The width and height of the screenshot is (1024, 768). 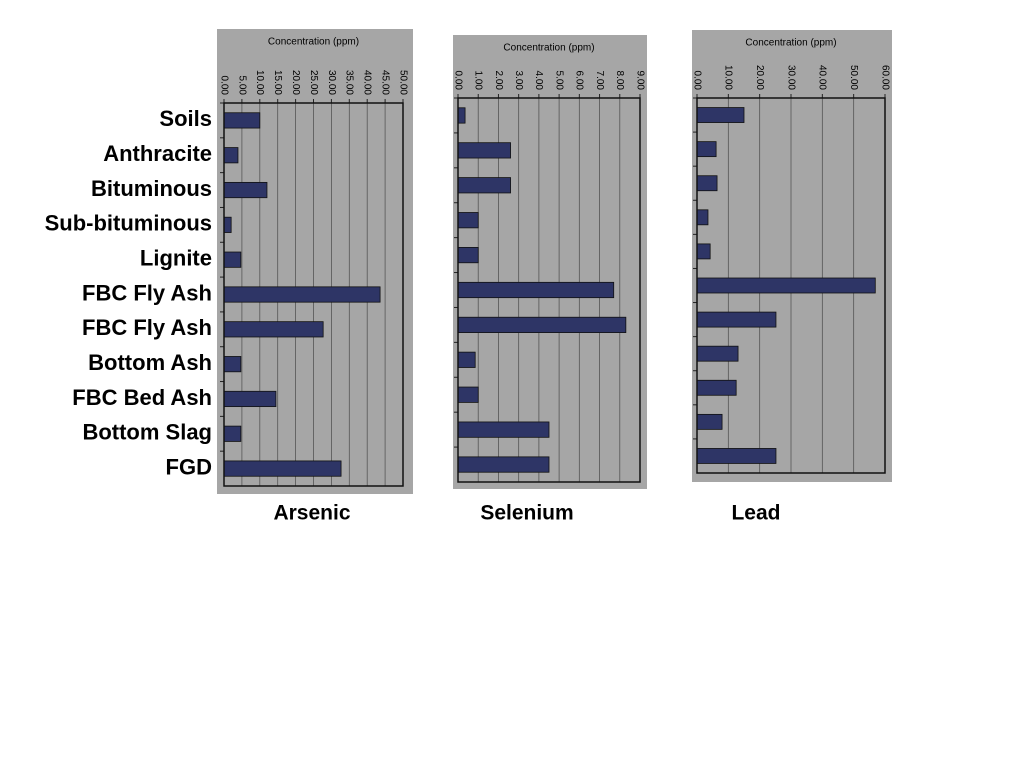 What do you see at coordinates (142, 397) in the screenshot?
I see `category-label: FBC Bed Ash` at bounding box center [142, 397].